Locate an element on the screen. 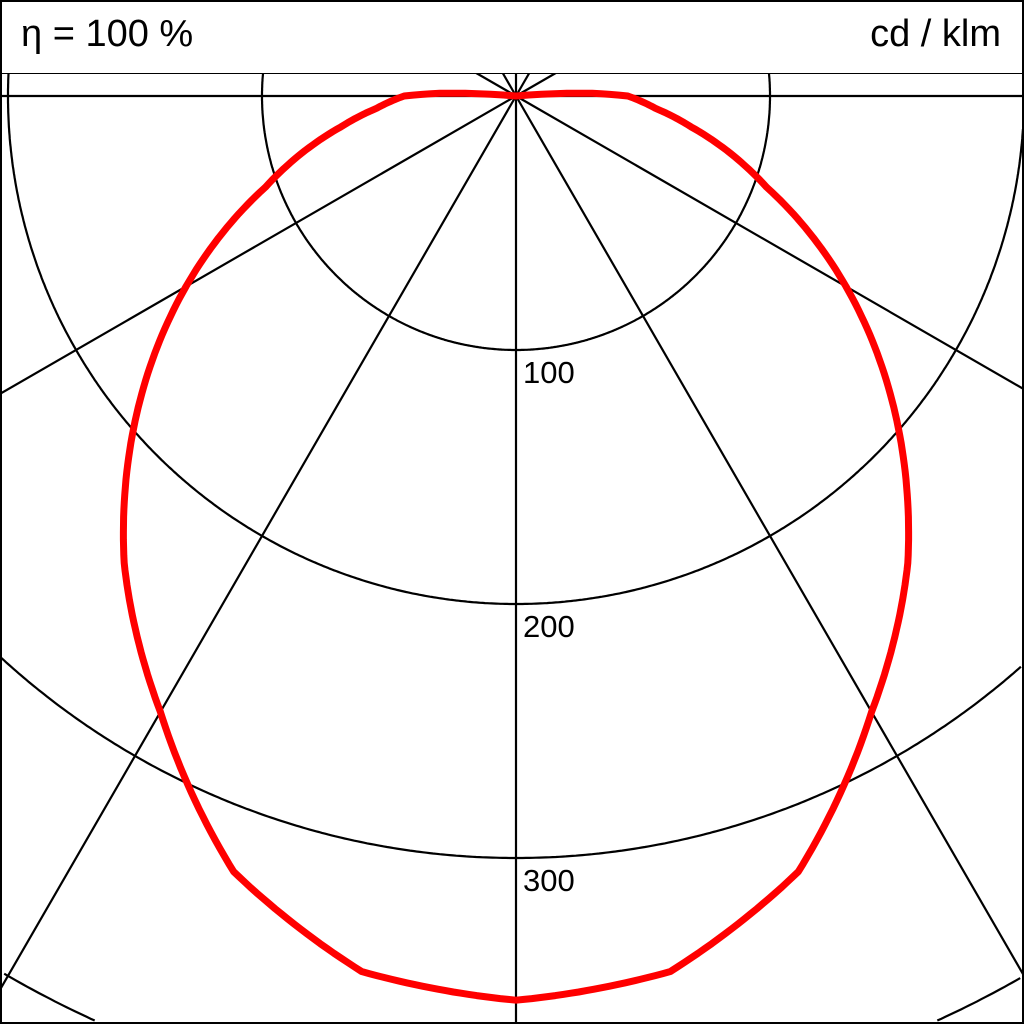 This screenshot has height=1024, width=1024. grid-ray-neg150 is located at coordinates (509, 85).